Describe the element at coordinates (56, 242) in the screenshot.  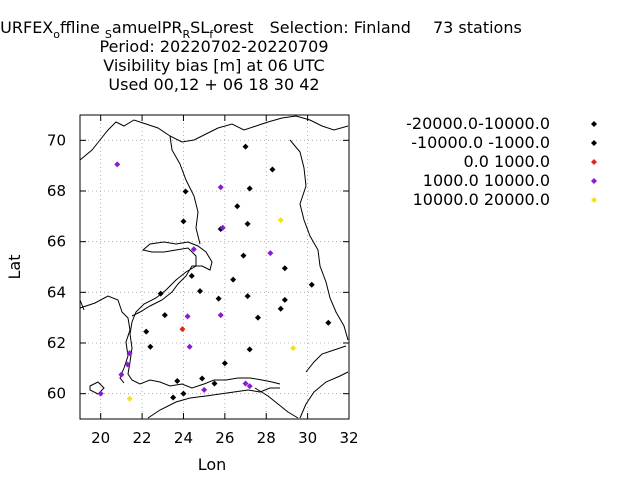
I see `y-tick-label: 66` at that location.